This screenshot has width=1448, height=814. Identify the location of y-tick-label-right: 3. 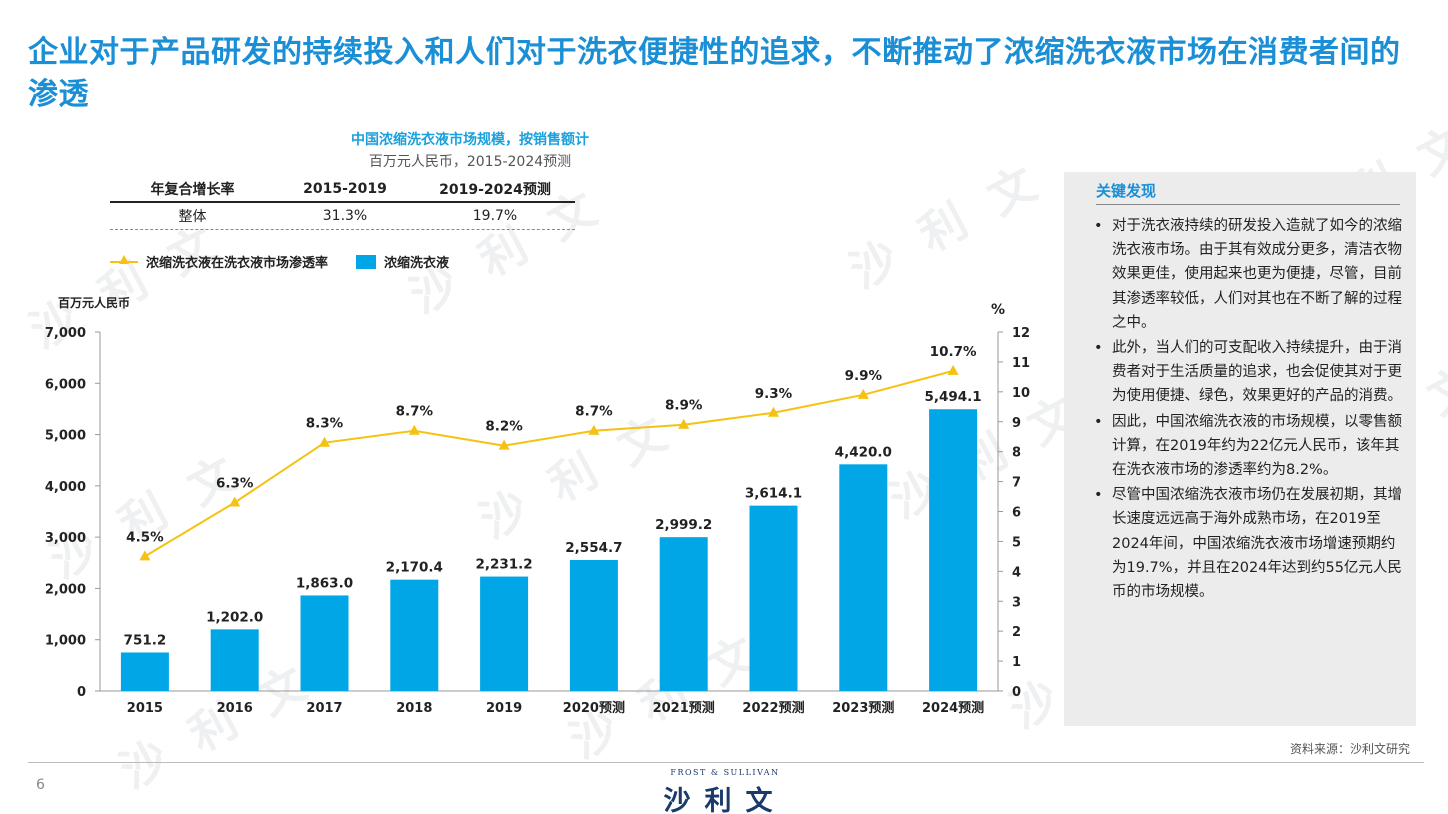
(1016, 602).